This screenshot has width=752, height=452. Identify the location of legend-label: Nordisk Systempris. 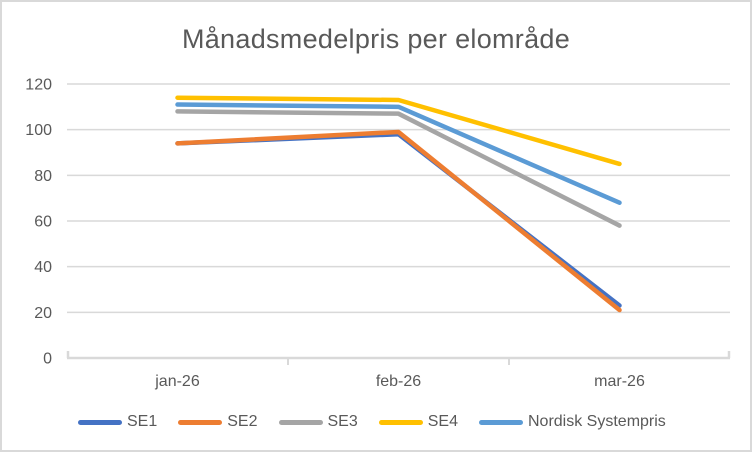
(597, 421).